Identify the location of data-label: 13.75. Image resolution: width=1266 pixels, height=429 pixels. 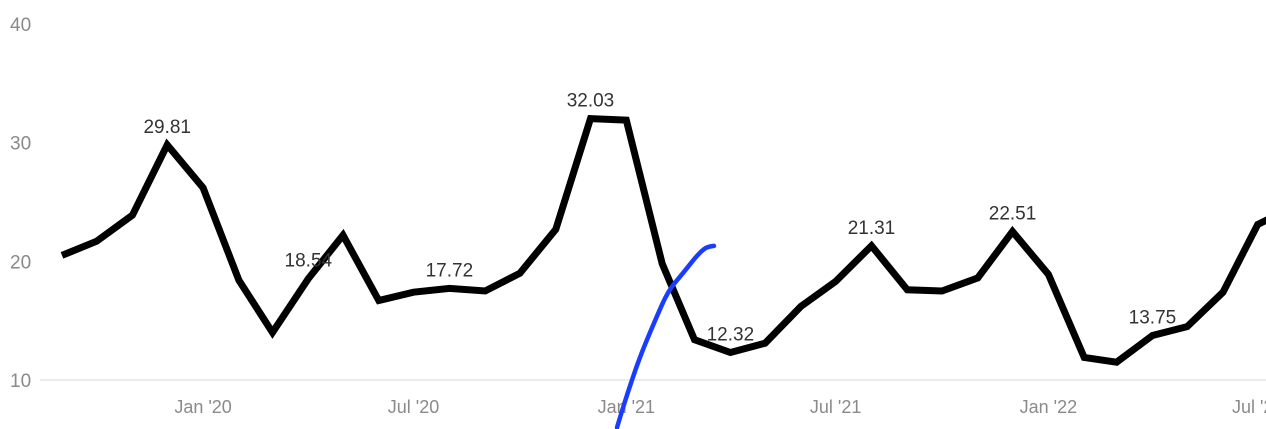
(1153, 318).